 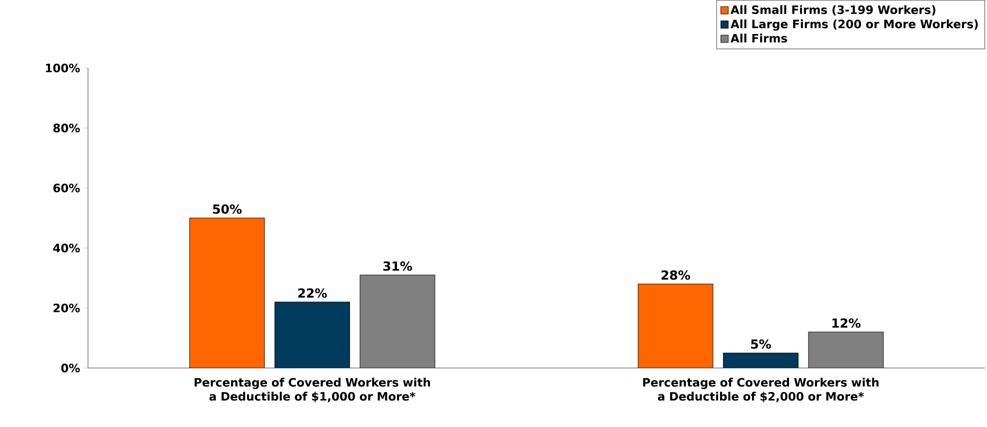 I want to click on y-tick-label: 20%, so click(x=67, y=308).